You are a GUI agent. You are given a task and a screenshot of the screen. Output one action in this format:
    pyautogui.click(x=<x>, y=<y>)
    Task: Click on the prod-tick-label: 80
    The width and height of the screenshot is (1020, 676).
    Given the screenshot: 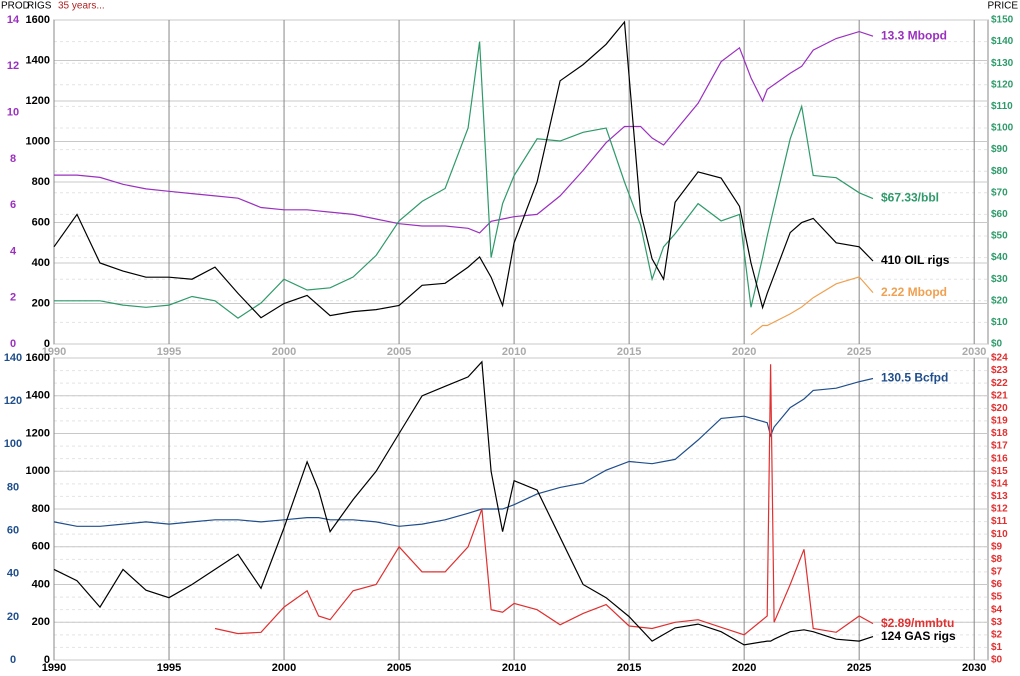 What is the action you would take?
    pyautogui.click(x=13, y=487)
    